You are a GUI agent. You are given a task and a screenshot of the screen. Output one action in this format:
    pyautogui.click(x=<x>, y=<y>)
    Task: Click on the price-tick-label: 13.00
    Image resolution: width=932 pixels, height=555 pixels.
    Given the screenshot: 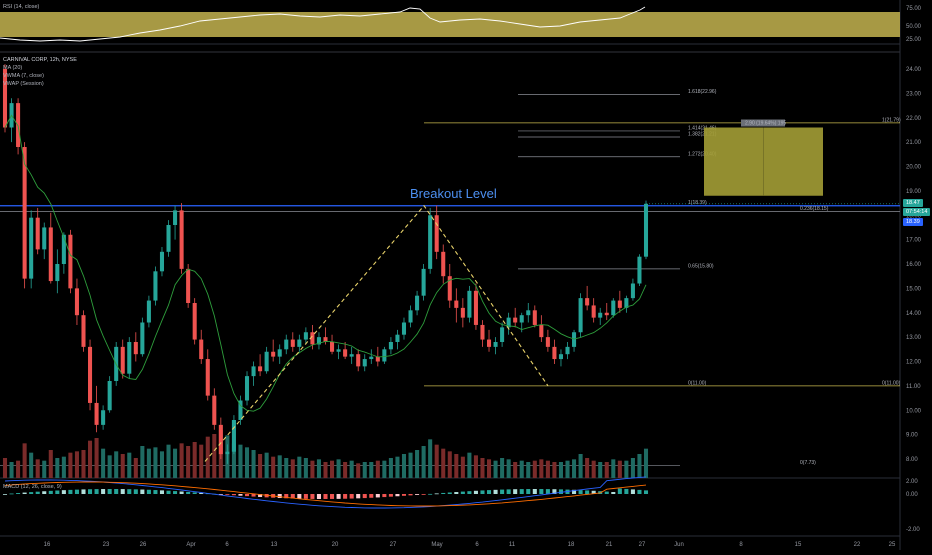 What is the action you would take?
    pyautogui.click(x=914, y=338)
    